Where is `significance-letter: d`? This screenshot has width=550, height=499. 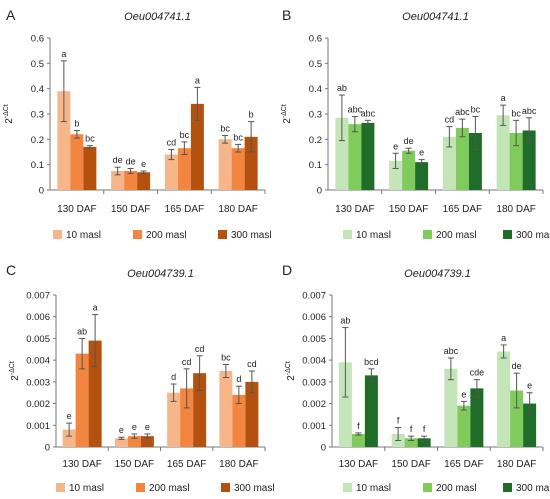 significance-letter: d is located at coordinates (173, 377).